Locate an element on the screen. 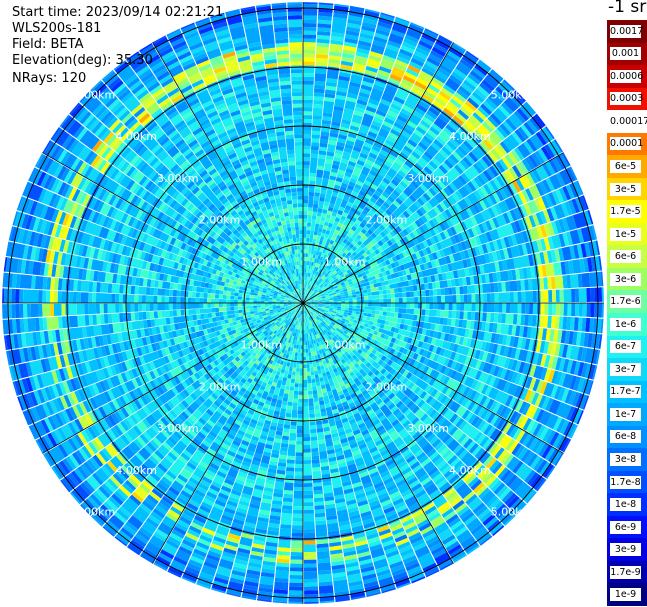  colorbar-swatch: 1.7e-5 is located at coordinates (627, 212).